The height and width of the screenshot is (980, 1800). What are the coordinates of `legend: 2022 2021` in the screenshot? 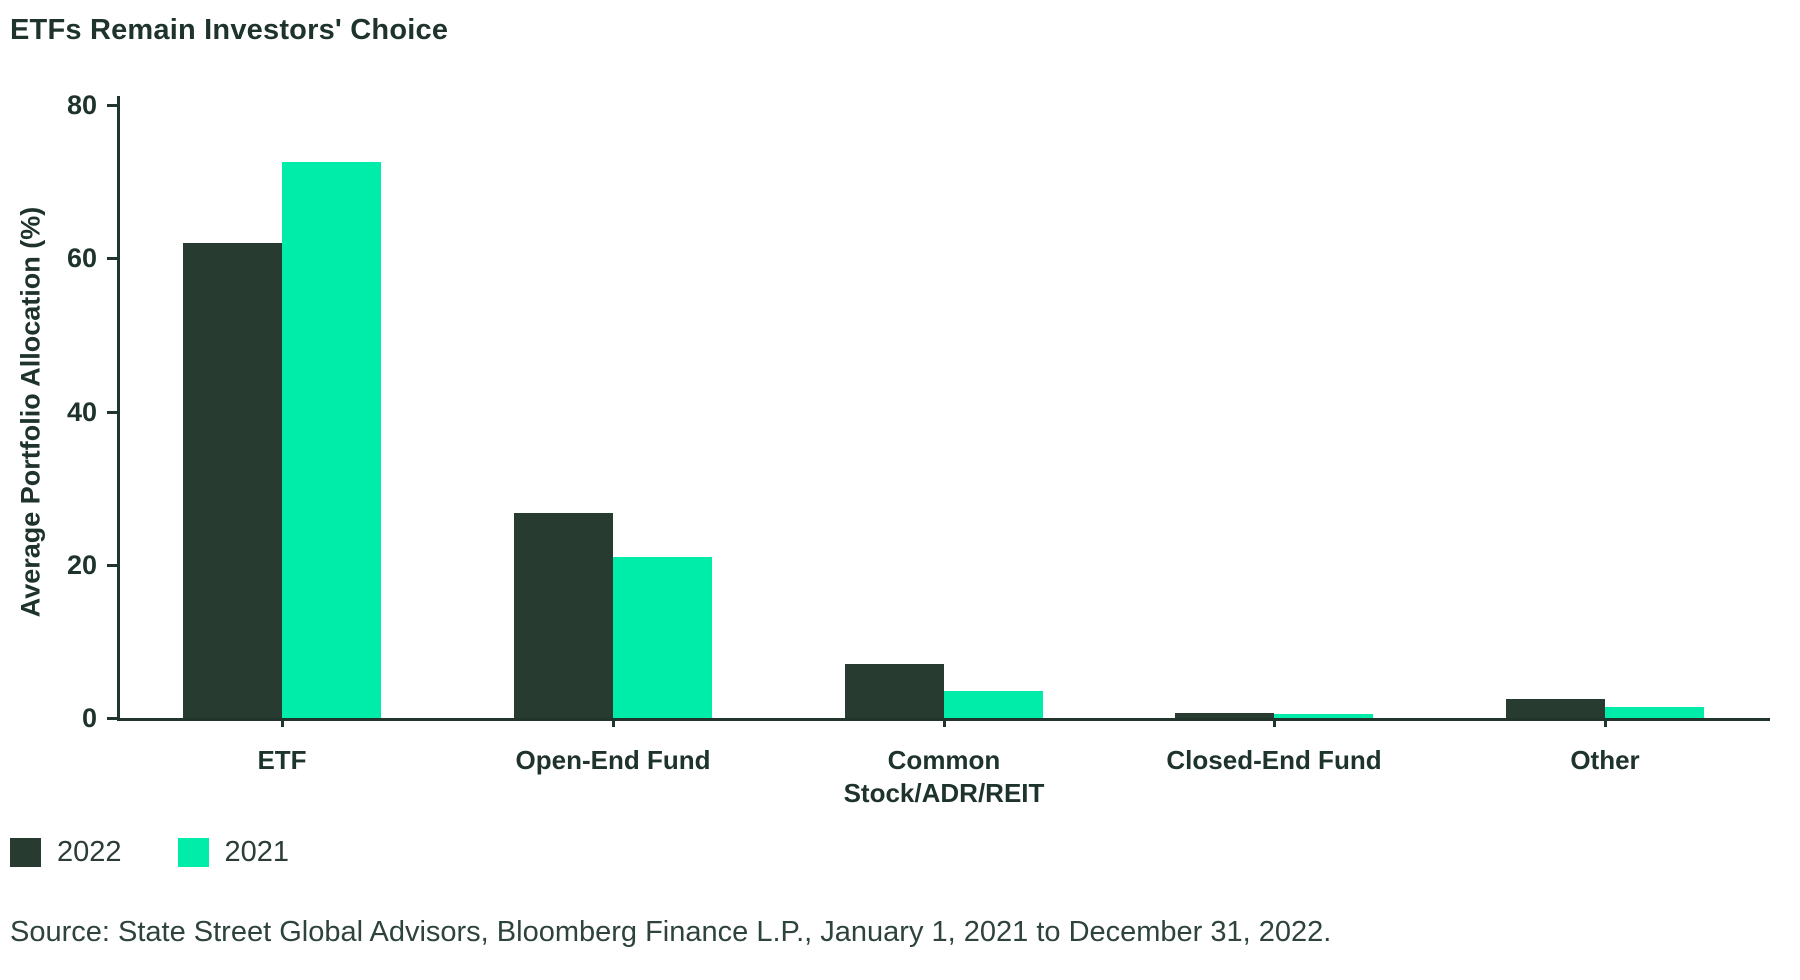 It's located at (177, 852).